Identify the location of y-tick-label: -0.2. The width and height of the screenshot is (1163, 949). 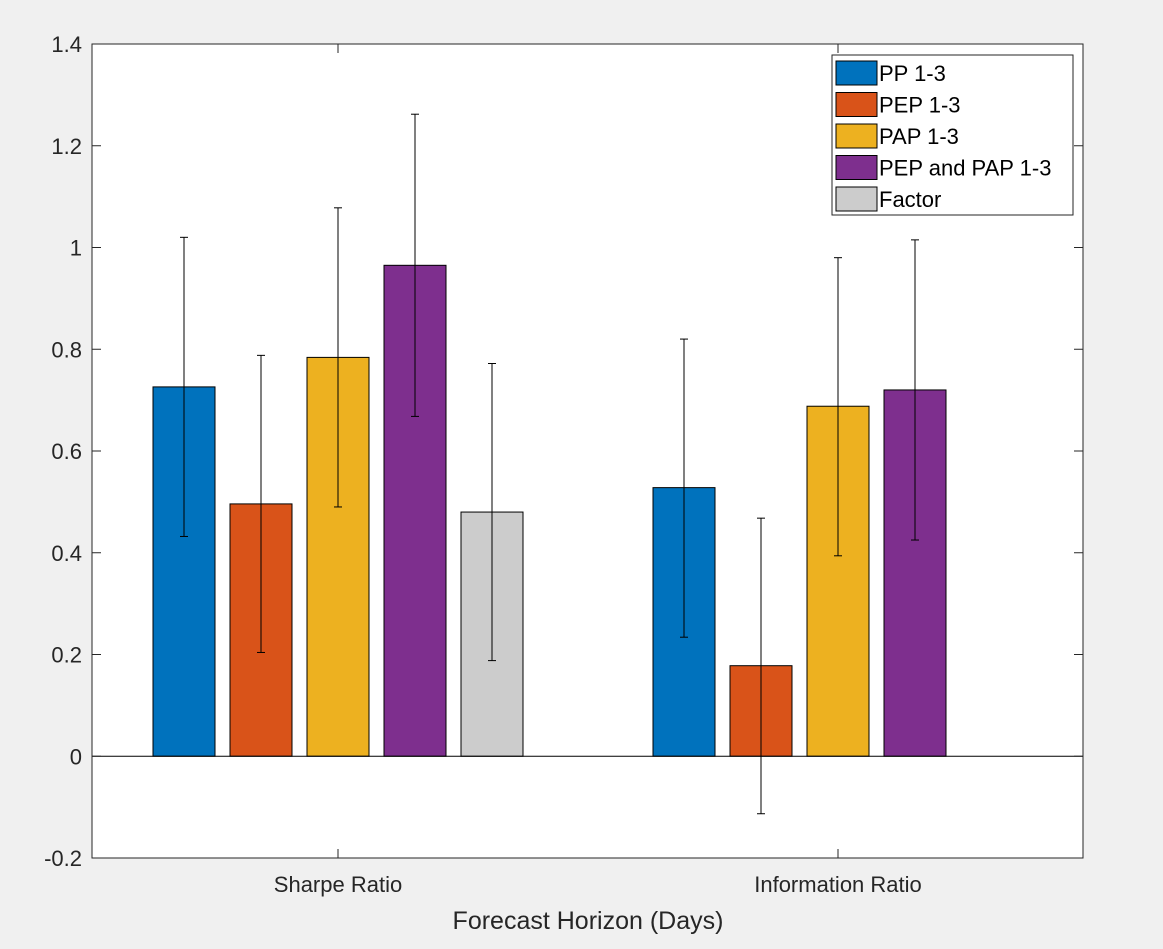
(63, 858).